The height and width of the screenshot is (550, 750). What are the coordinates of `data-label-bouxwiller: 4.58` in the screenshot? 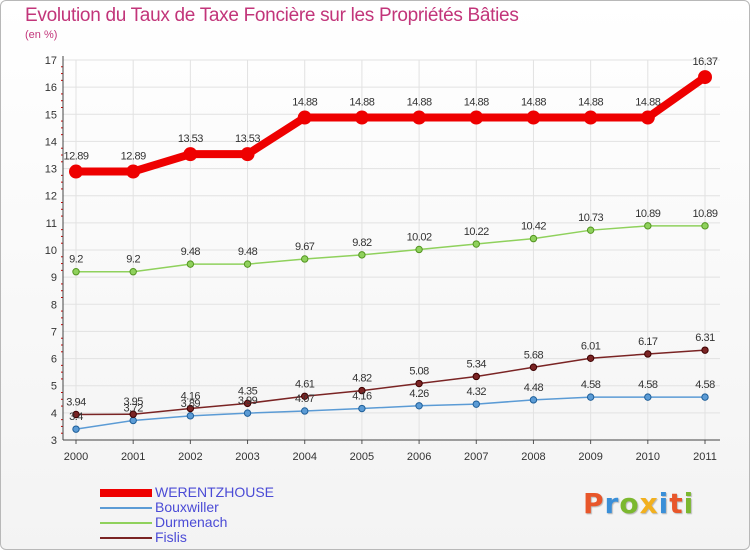 It's located at (648, 385).